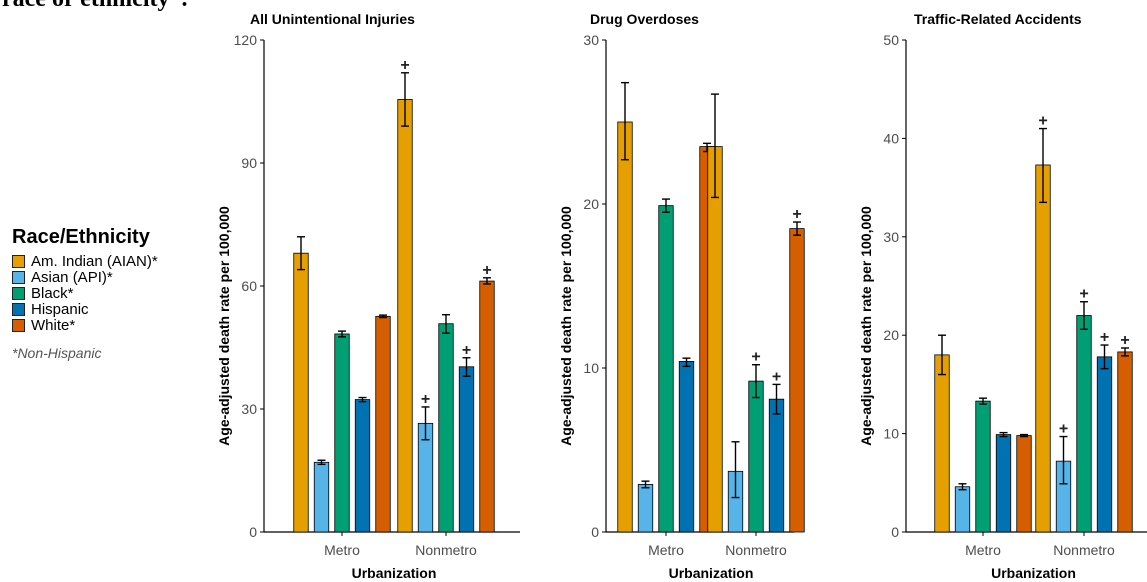  I want to click on legend-item: Asian (API)*, so click(85, 277).